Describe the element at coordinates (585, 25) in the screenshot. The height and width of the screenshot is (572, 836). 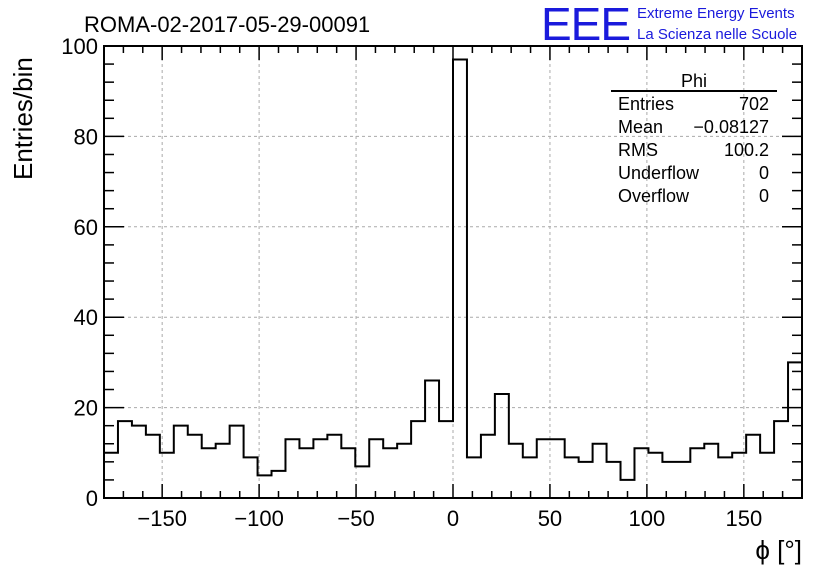
I see `eee-logo-mark: EEE` at that location.